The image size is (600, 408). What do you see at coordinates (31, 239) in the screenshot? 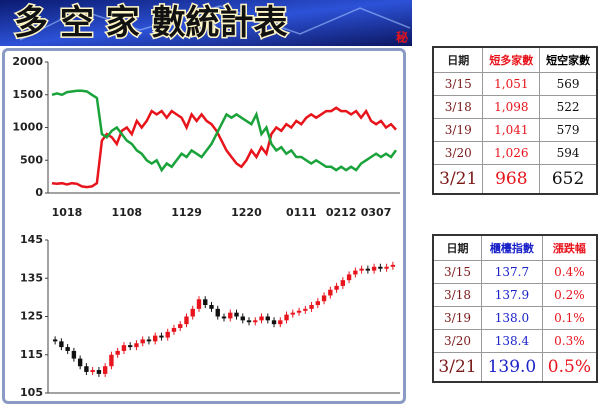
I see `y-tick-label: 145` at bounding box center [31, 239].